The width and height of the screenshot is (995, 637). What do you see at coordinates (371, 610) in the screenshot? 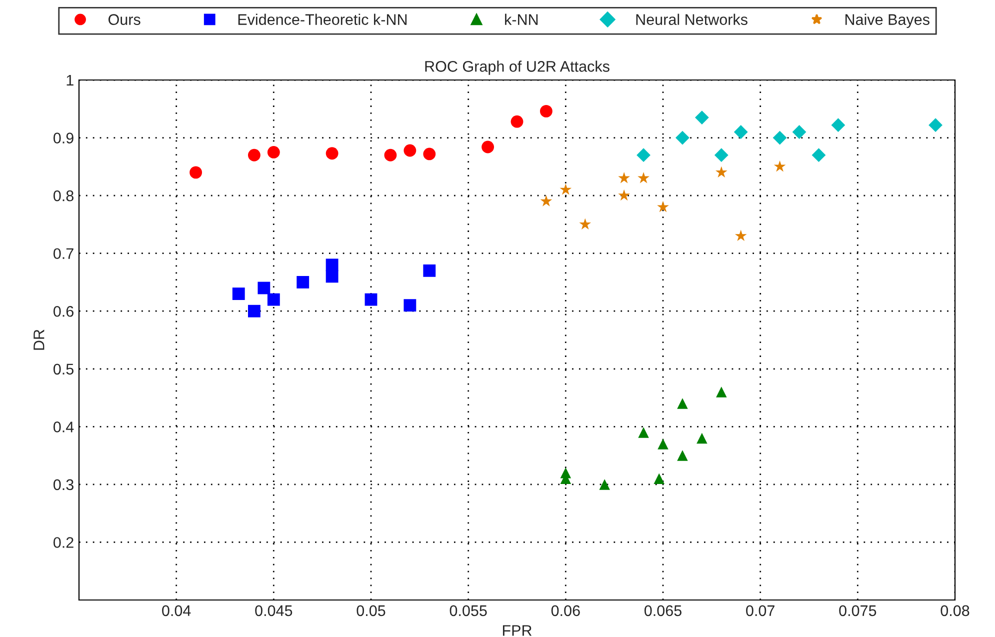
I see `x-tick-label: 0.05` at bounding box center [371, 610].